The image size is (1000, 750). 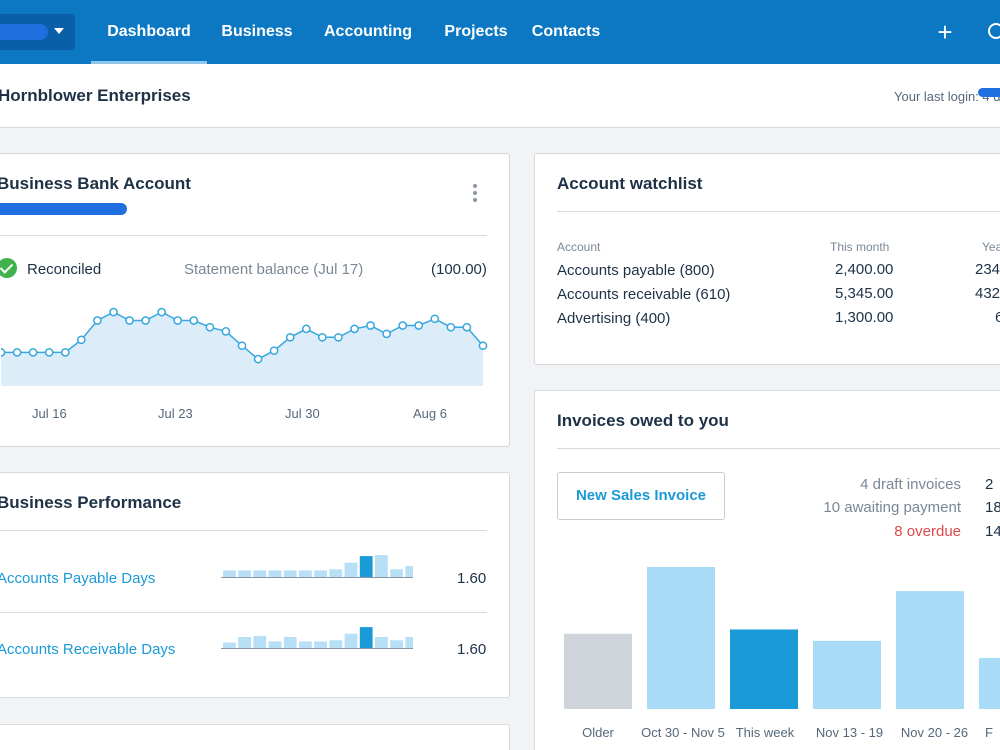 I want to click on reconciled-status: Reconciled, so click(x=64, y=269).